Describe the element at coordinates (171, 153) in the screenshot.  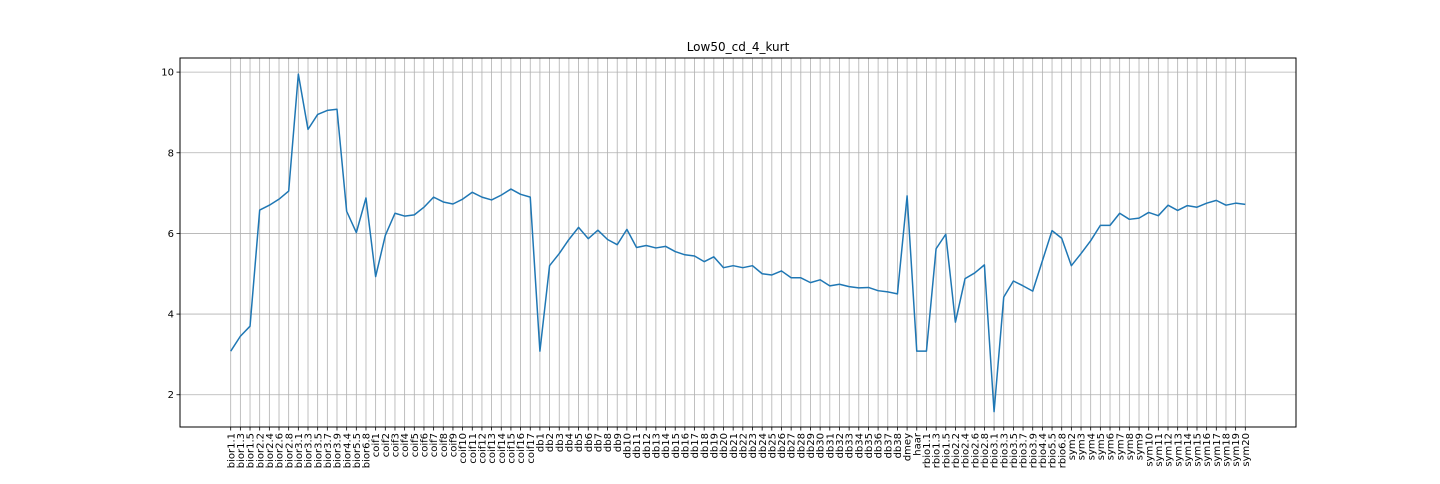
I see `y-tick-label: 8` at that location.